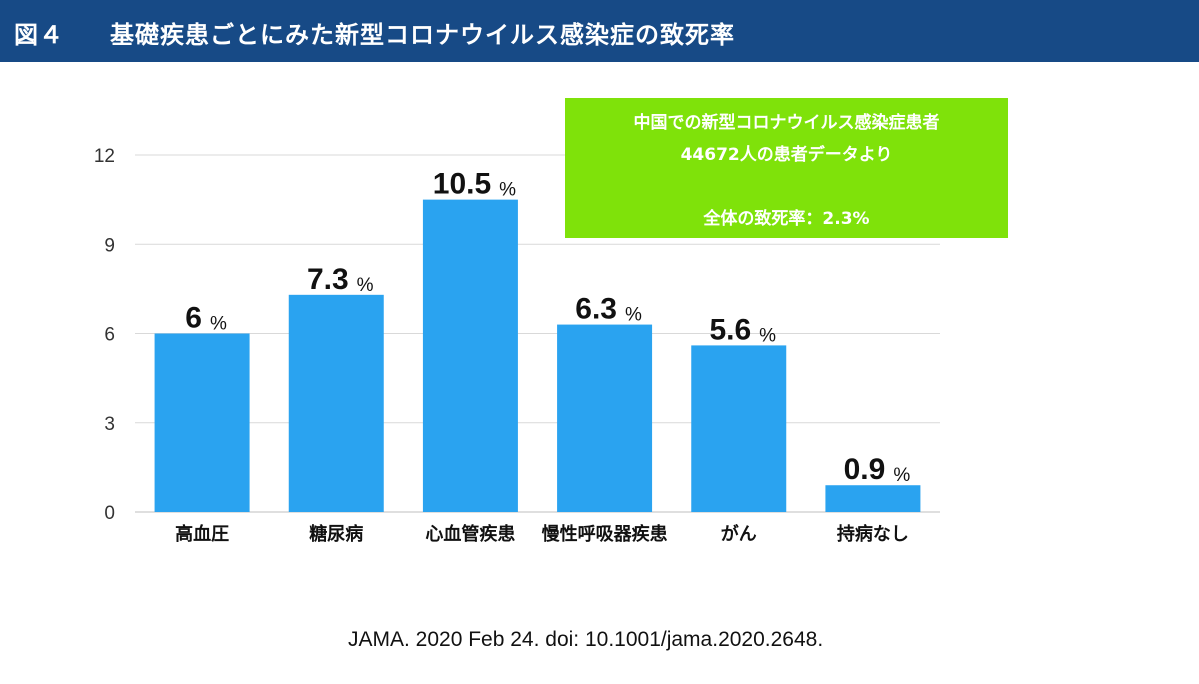 Image resolution: width=1199 pixels, height=684 pixels. I want to click on data-label: 7.3%, so click(340, 279).